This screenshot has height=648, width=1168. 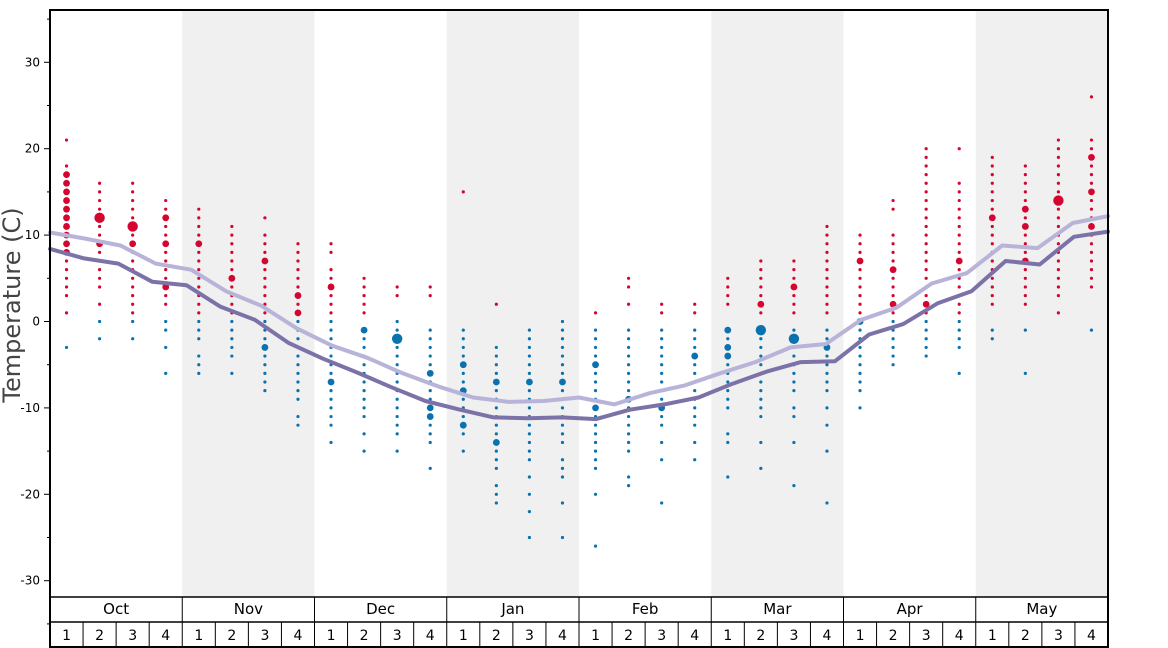 I want to click on week-label: 1, so click(x=198, y=636).